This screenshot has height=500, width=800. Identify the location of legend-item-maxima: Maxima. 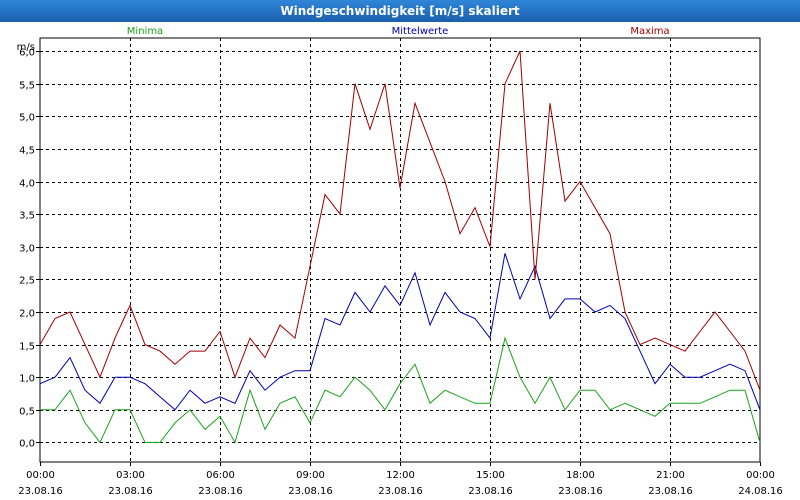
(649, 31).